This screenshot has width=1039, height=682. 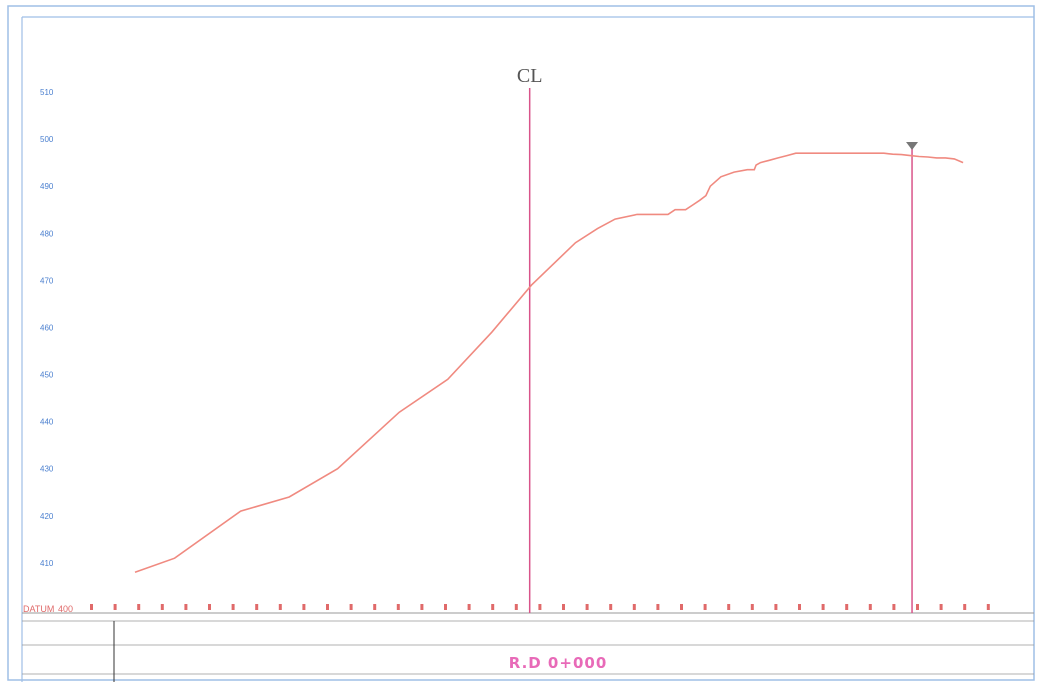 What do you see at coordinates (38, 609) in the screenshot?
I see `datum-label: DATUM` at bounding box center [38, 609].